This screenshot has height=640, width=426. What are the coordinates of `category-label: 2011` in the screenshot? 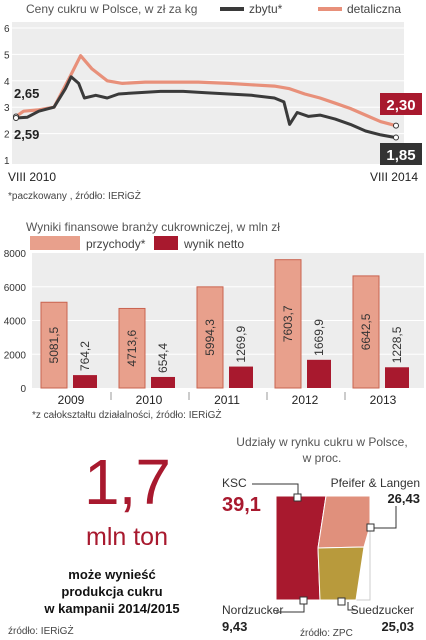 It's located at (227, 400).